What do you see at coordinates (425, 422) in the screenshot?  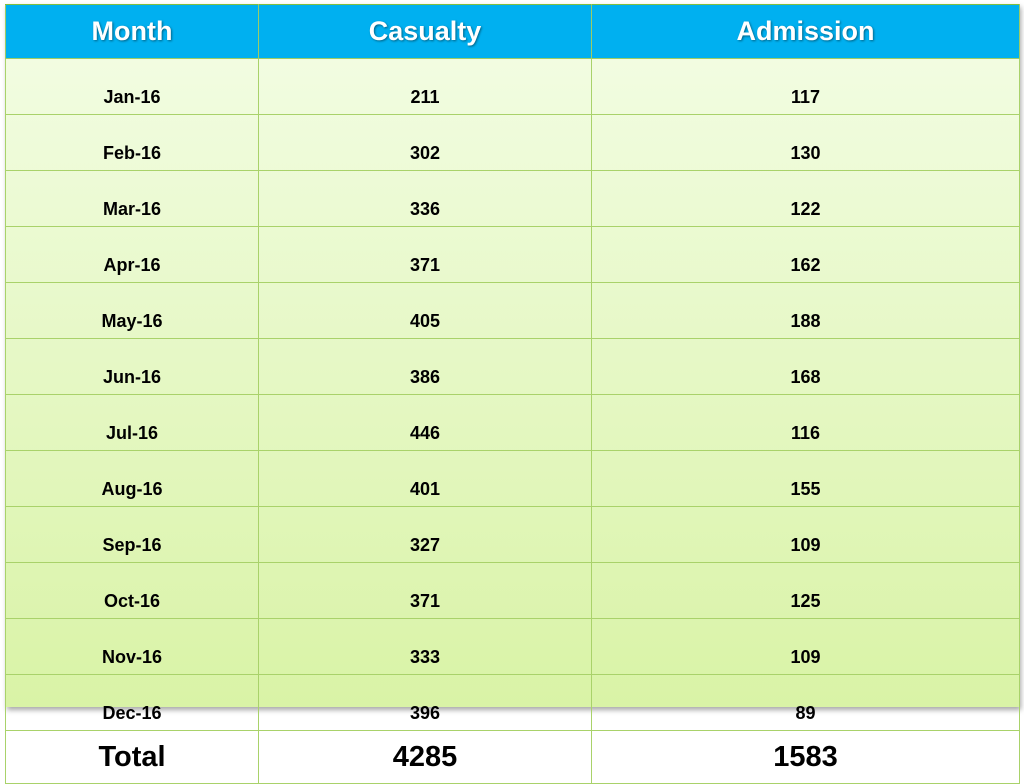 I see `casualty-cell: 446` at bounding box center [425, 422].